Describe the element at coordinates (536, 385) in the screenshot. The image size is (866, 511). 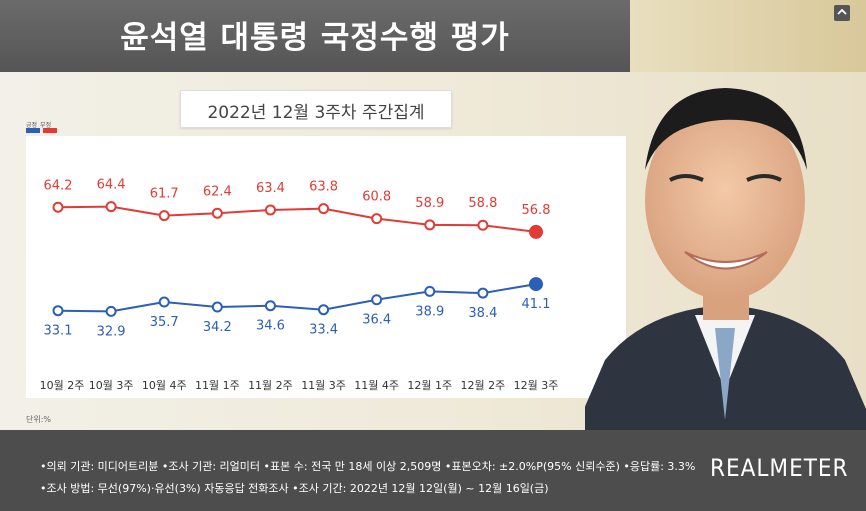
I see `x-tick-label: 12월 3주` at that location.